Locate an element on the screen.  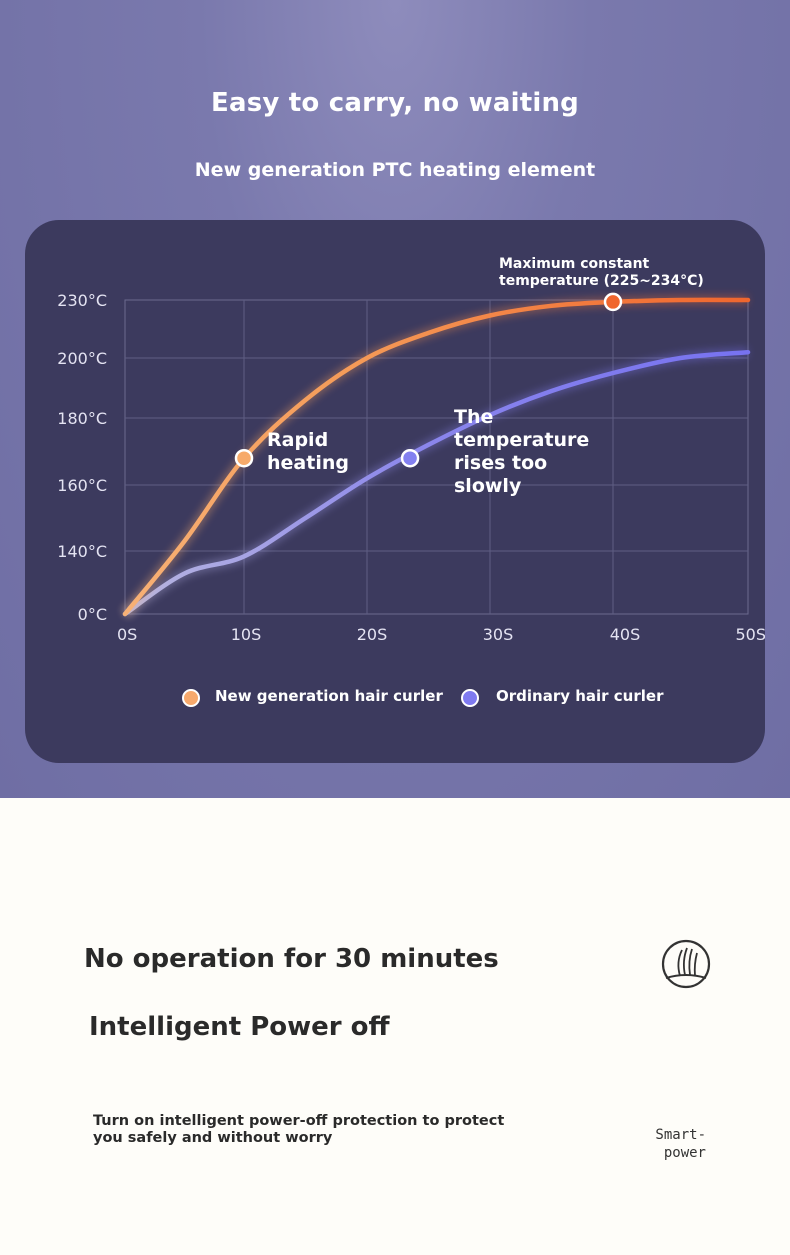
legend-marker-ordinary is located at coordinates (470, 698).